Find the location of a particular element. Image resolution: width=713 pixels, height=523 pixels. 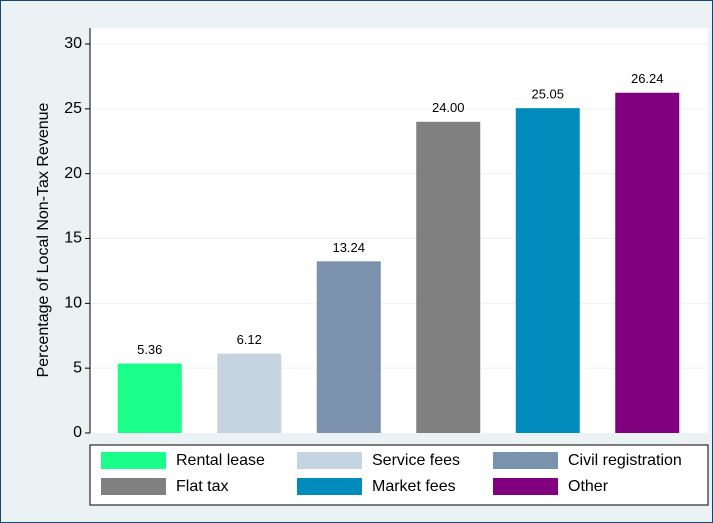

y-tick-label: 25 is located at coordinates (73, 108).